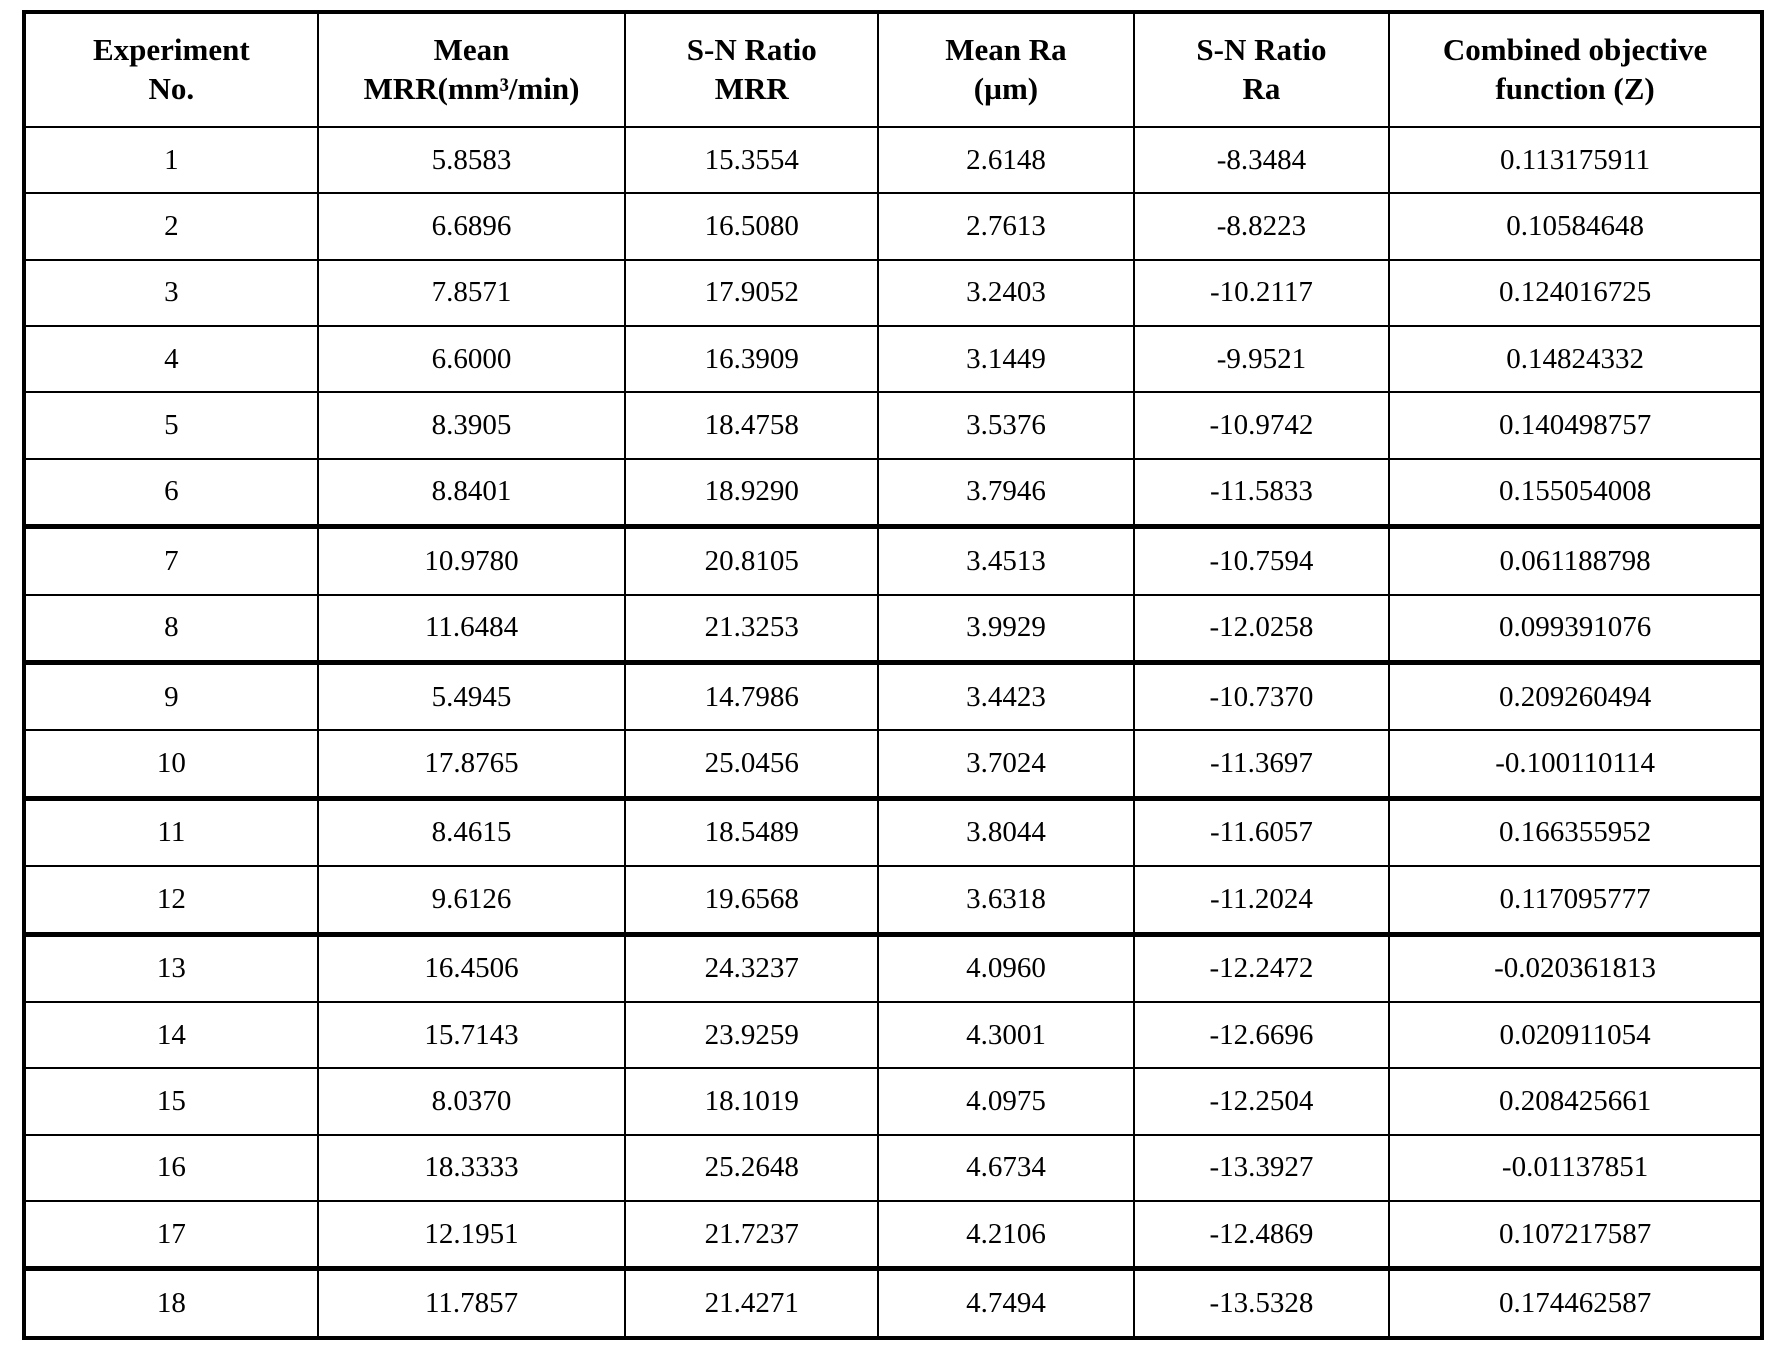  Describe the element at coordinates (1261, 1303) in the screenshot. I see `cell: -13.5328` at that location.